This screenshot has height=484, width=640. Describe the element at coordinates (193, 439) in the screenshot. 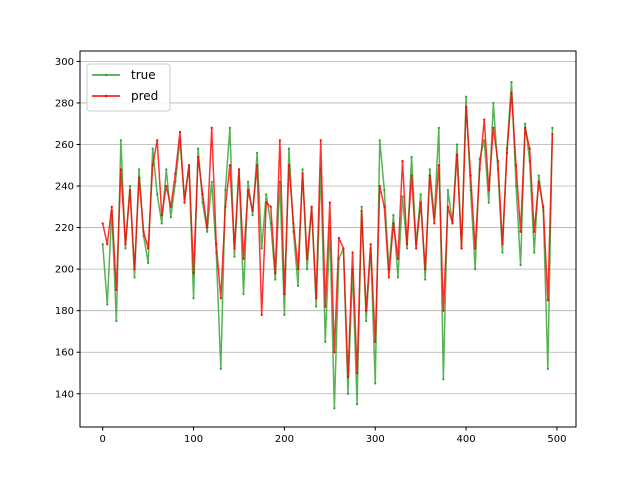

I see `x-tick-label: 100` at that location.